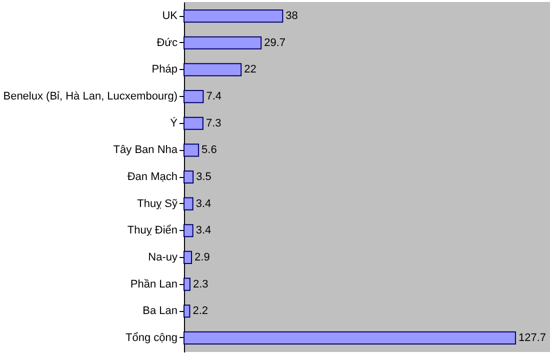 This screenshot has width=554, height=354. I want to click on y-tick-label: Ý, so click(174, 123).